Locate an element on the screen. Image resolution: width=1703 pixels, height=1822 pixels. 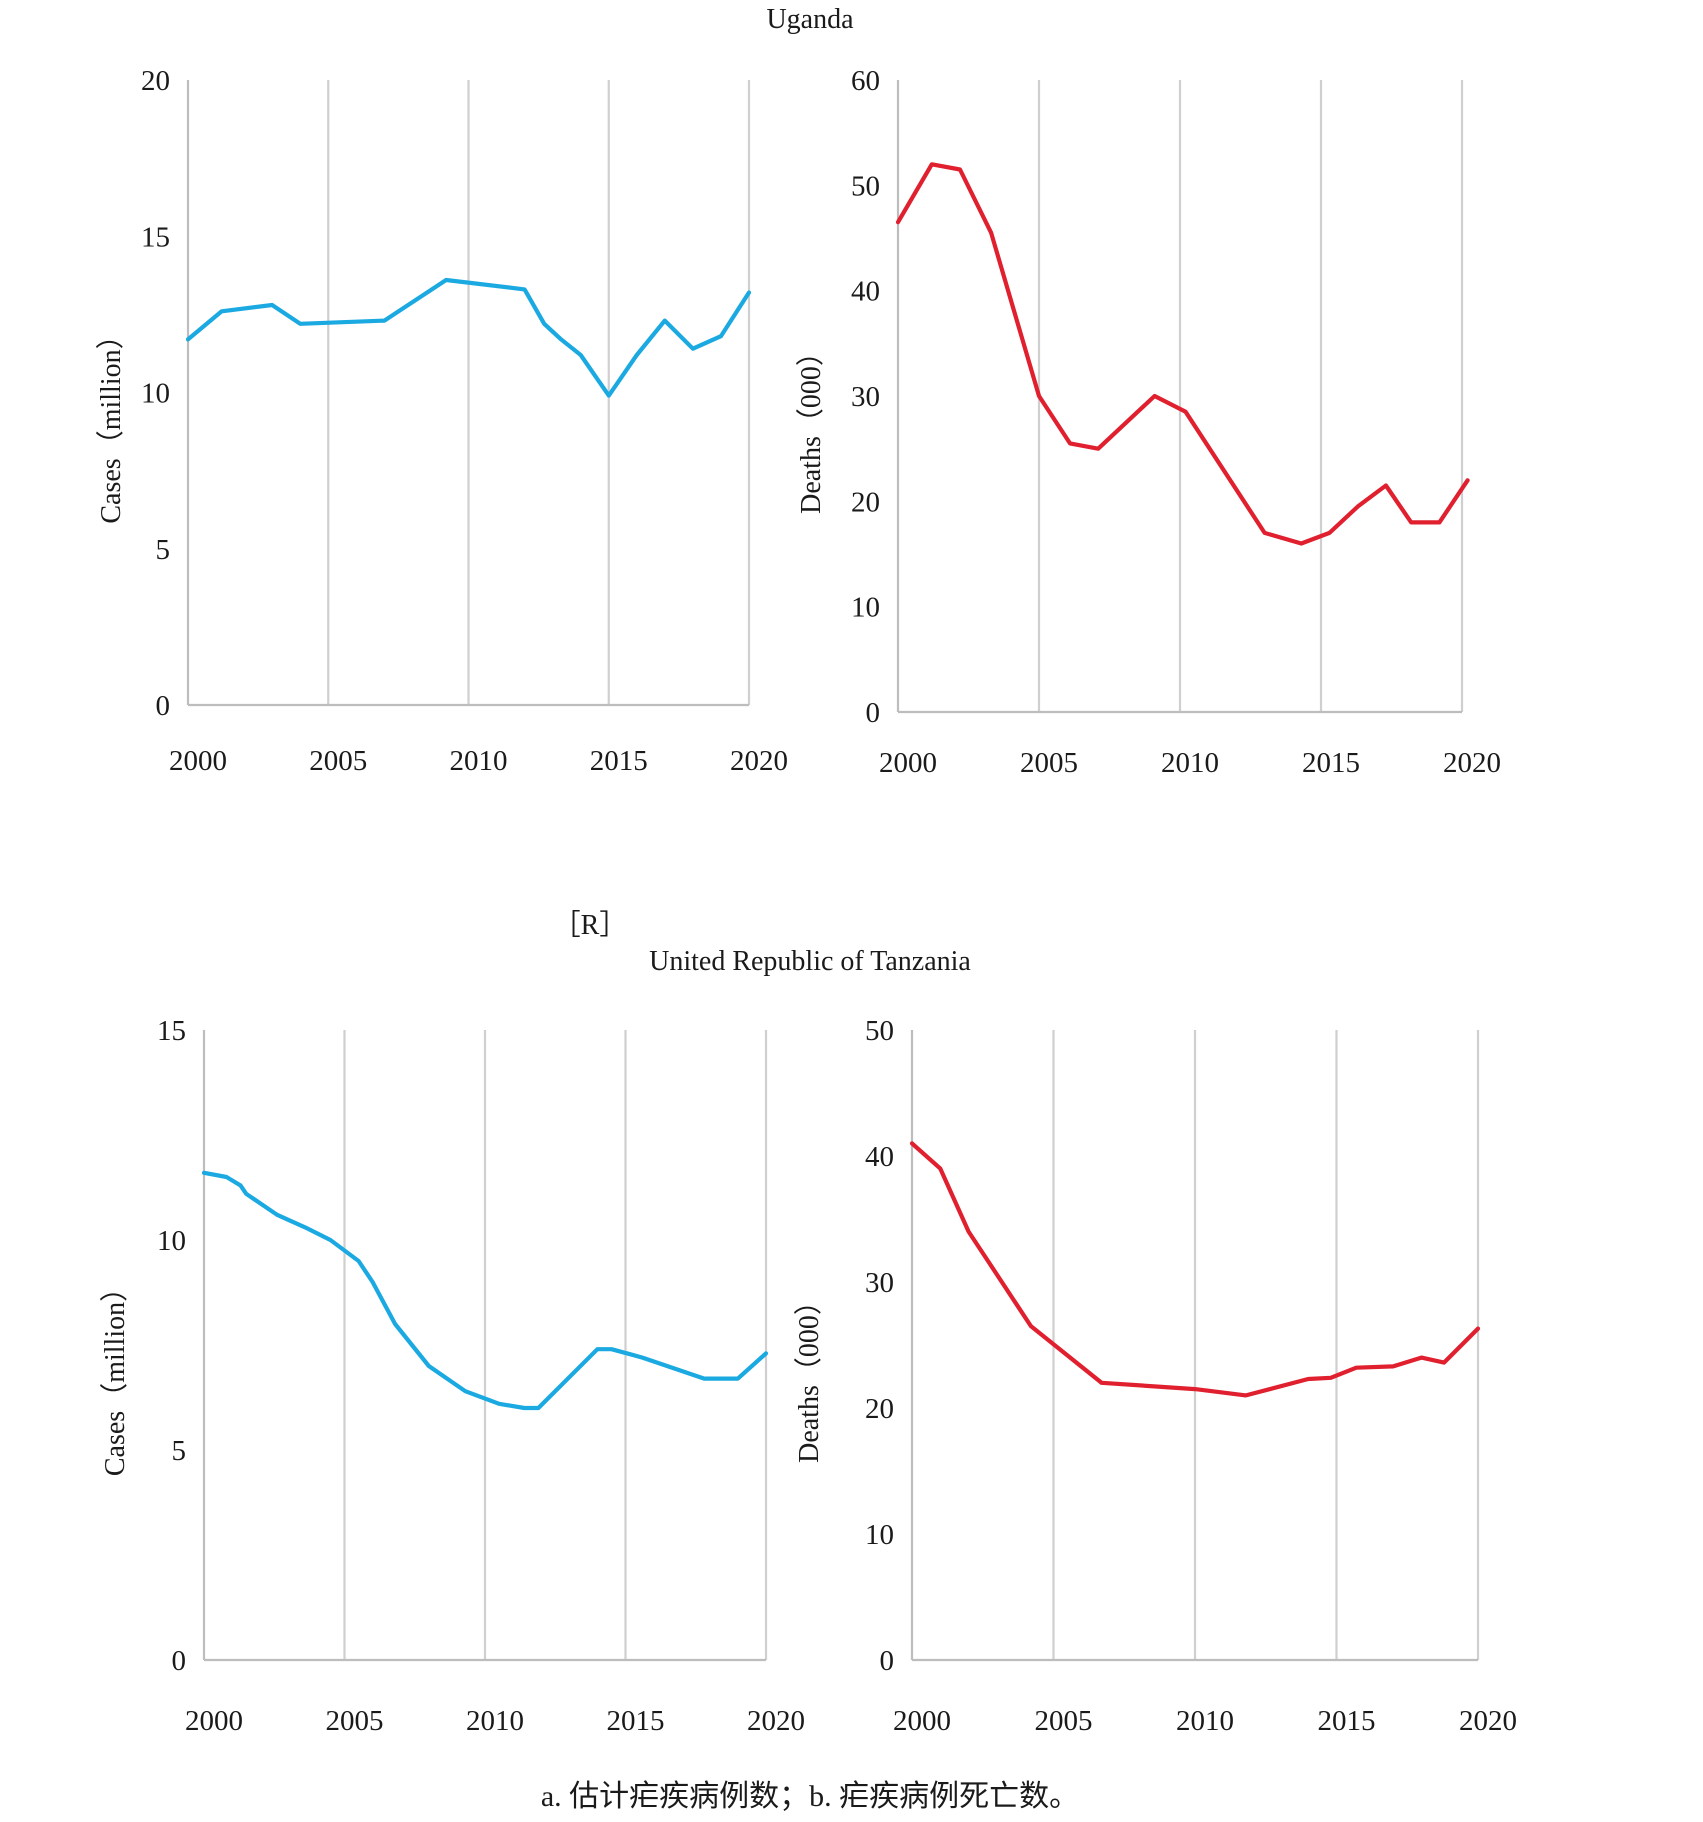
bottom-title: United Republic of Tanzania is located at coordinates (810, 961).